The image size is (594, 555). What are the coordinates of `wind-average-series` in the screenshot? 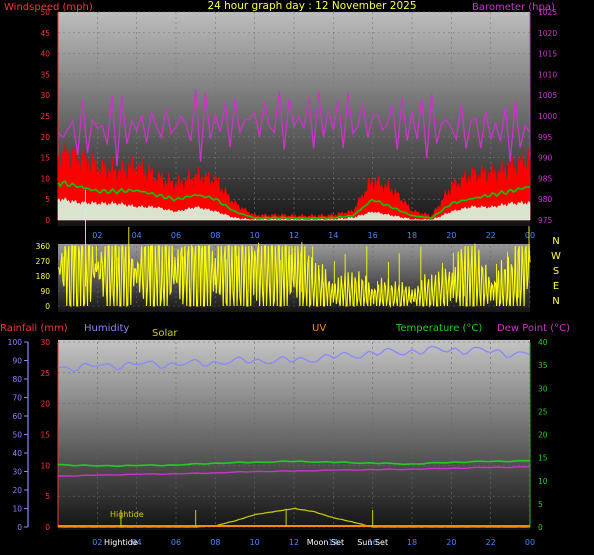 It's located at (294, 200).